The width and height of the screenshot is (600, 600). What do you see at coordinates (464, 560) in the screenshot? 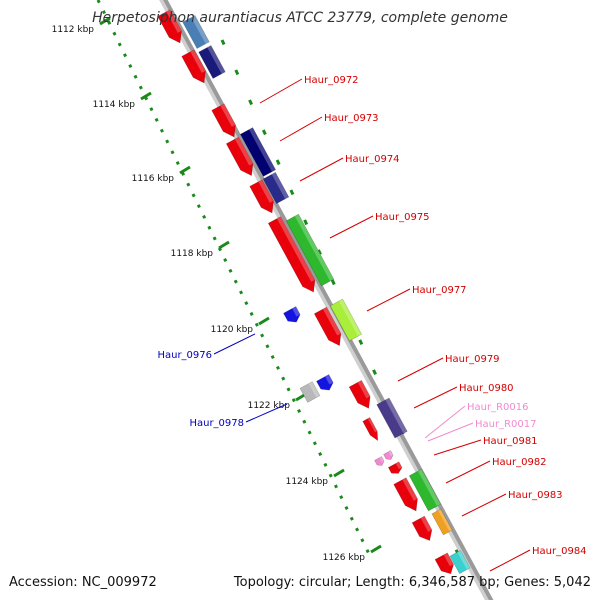
I see `feature-block-26-highlight` at bounding box center [464, 560].